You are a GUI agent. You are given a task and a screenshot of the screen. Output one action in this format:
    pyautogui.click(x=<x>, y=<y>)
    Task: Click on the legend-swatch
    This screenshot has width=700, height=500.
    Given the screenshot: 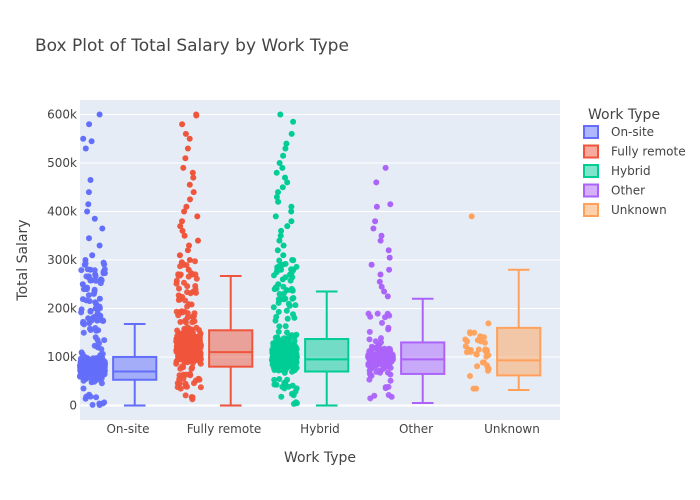 What is the action you would take?
    pyautogui.click(x=591, y=151)
    